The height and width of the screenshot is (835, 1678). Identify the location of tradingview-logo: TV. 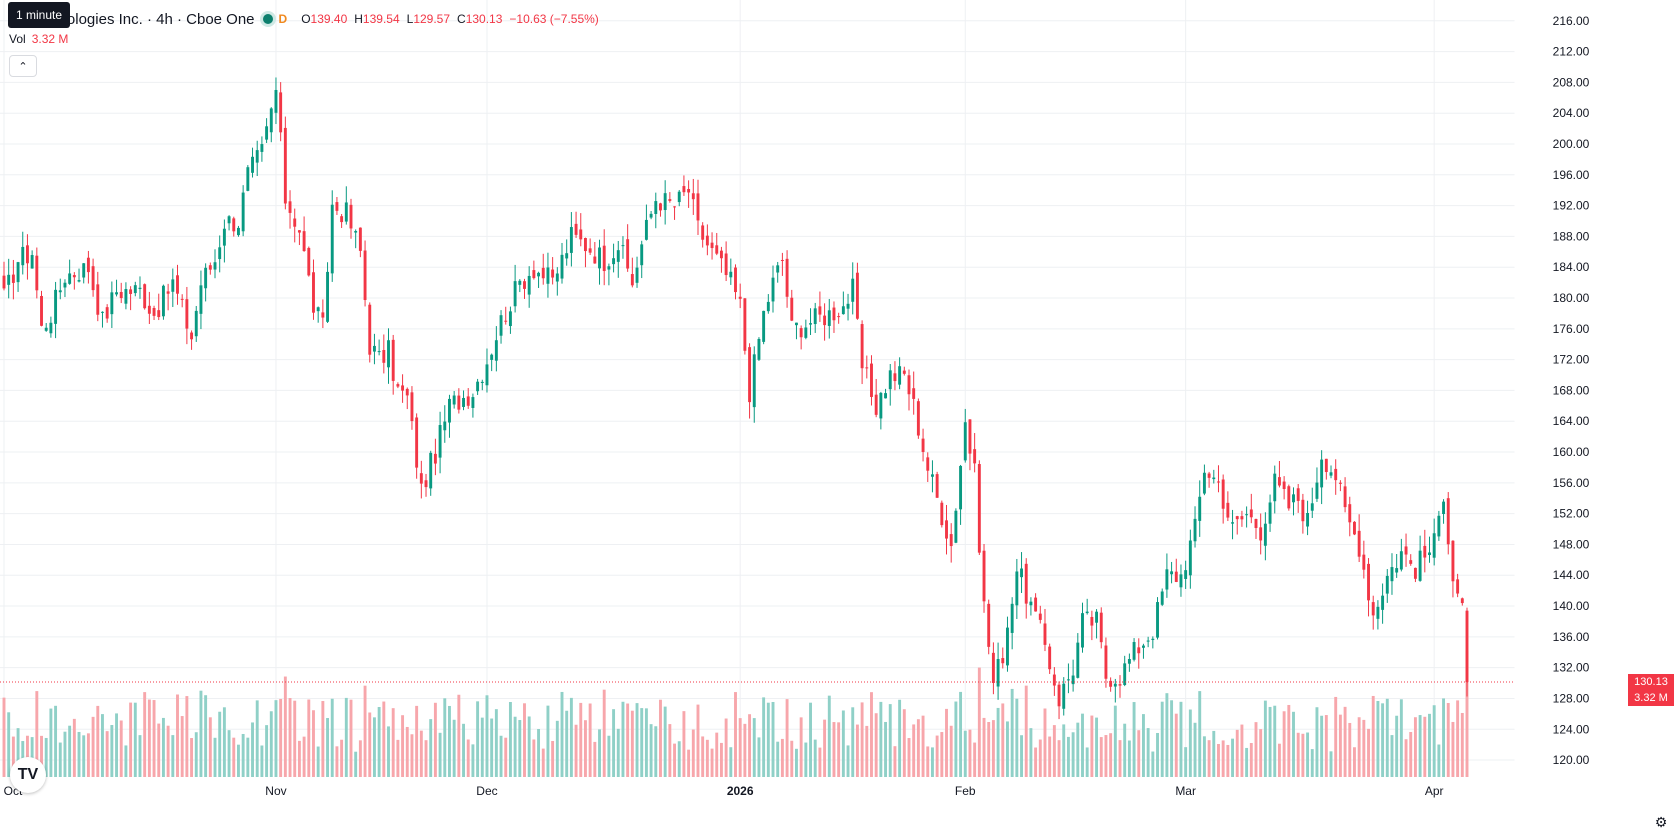
(28, 775).